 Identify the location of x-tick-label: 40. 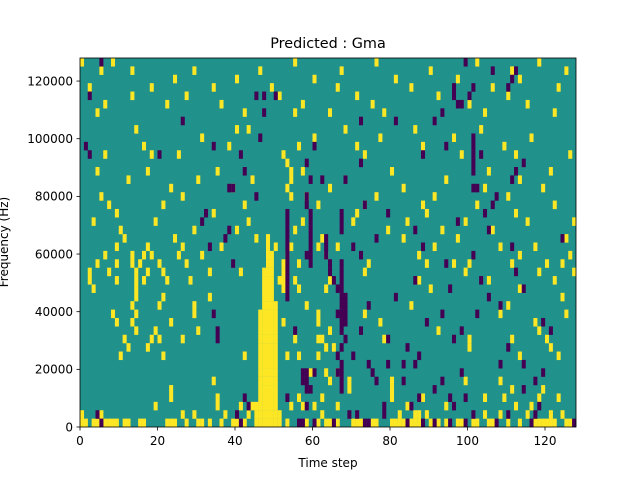
(234, 441).